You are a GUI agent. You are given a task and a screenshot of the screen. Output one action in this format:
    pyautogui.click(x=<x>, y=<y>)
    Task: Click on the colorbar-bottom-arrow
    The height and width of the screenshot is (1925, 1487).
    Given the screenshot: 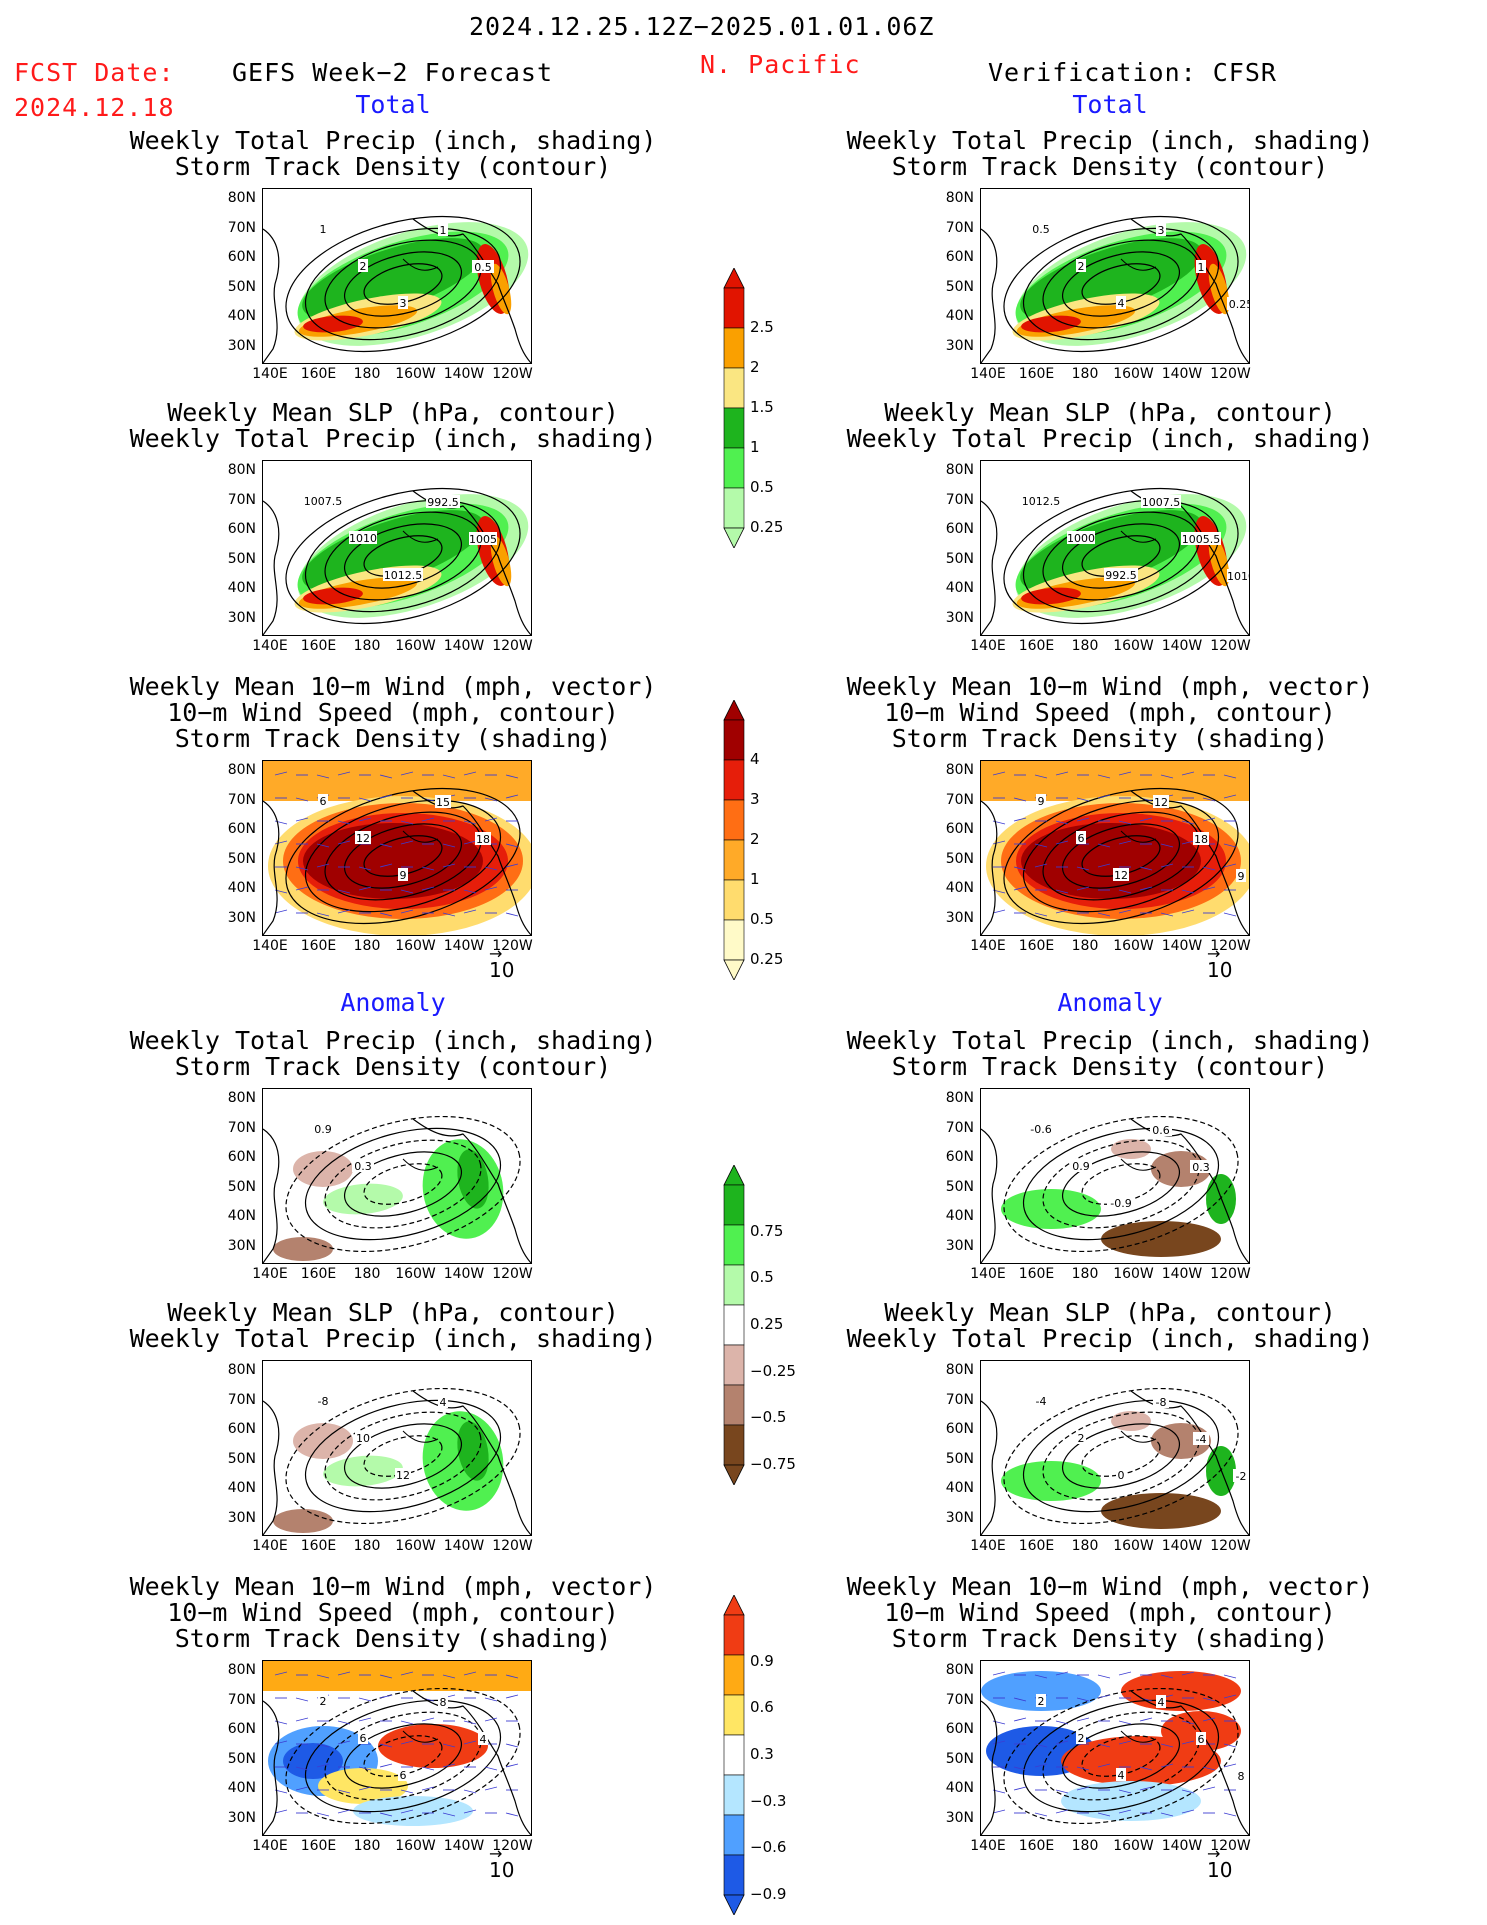 What is the action you would take?
    pyautogui.click(x=734, y=1475)
    